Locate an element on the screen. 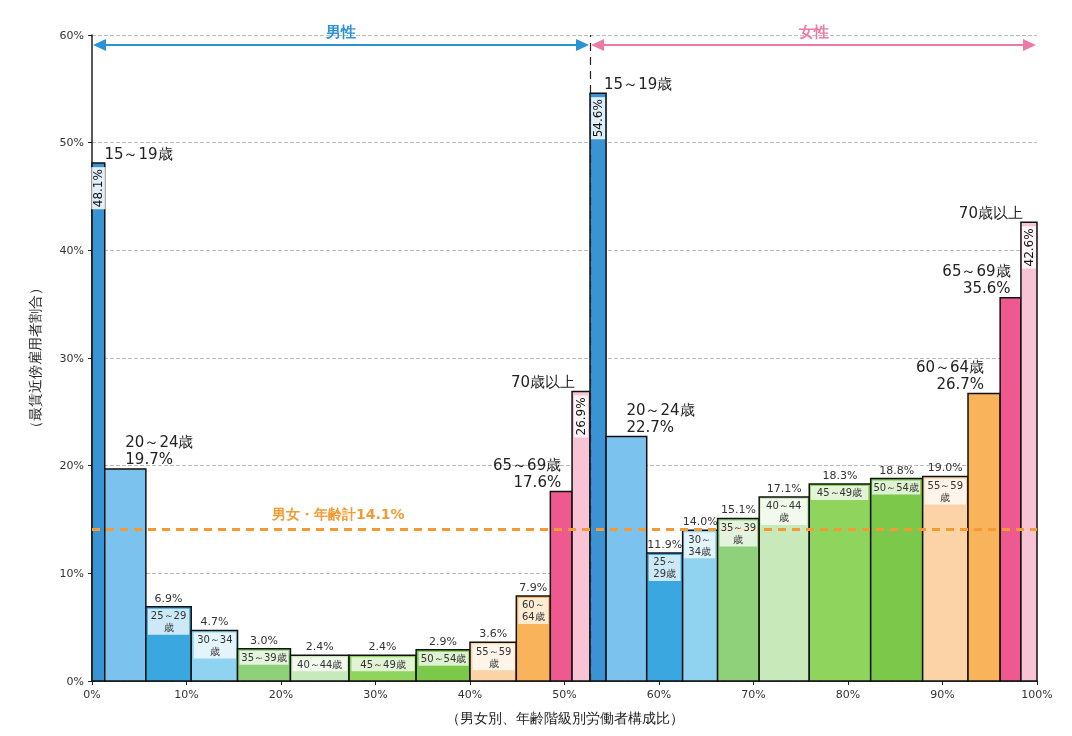 Image resolution: width=1072 pixels, height=736 pixels. data-label: 54.6% is located at coordinates (598, 118).